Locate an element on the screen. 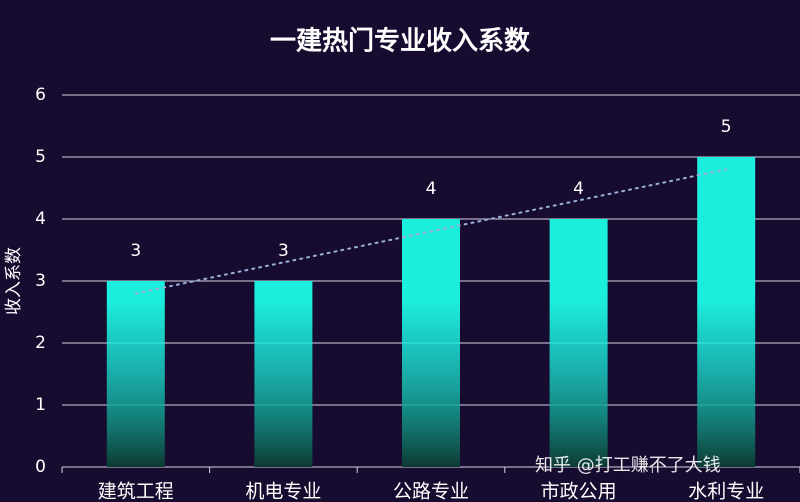 This screenshot has height=502, width=800. x-tick-label: 公路专业 is located at coordinates (431, 491).